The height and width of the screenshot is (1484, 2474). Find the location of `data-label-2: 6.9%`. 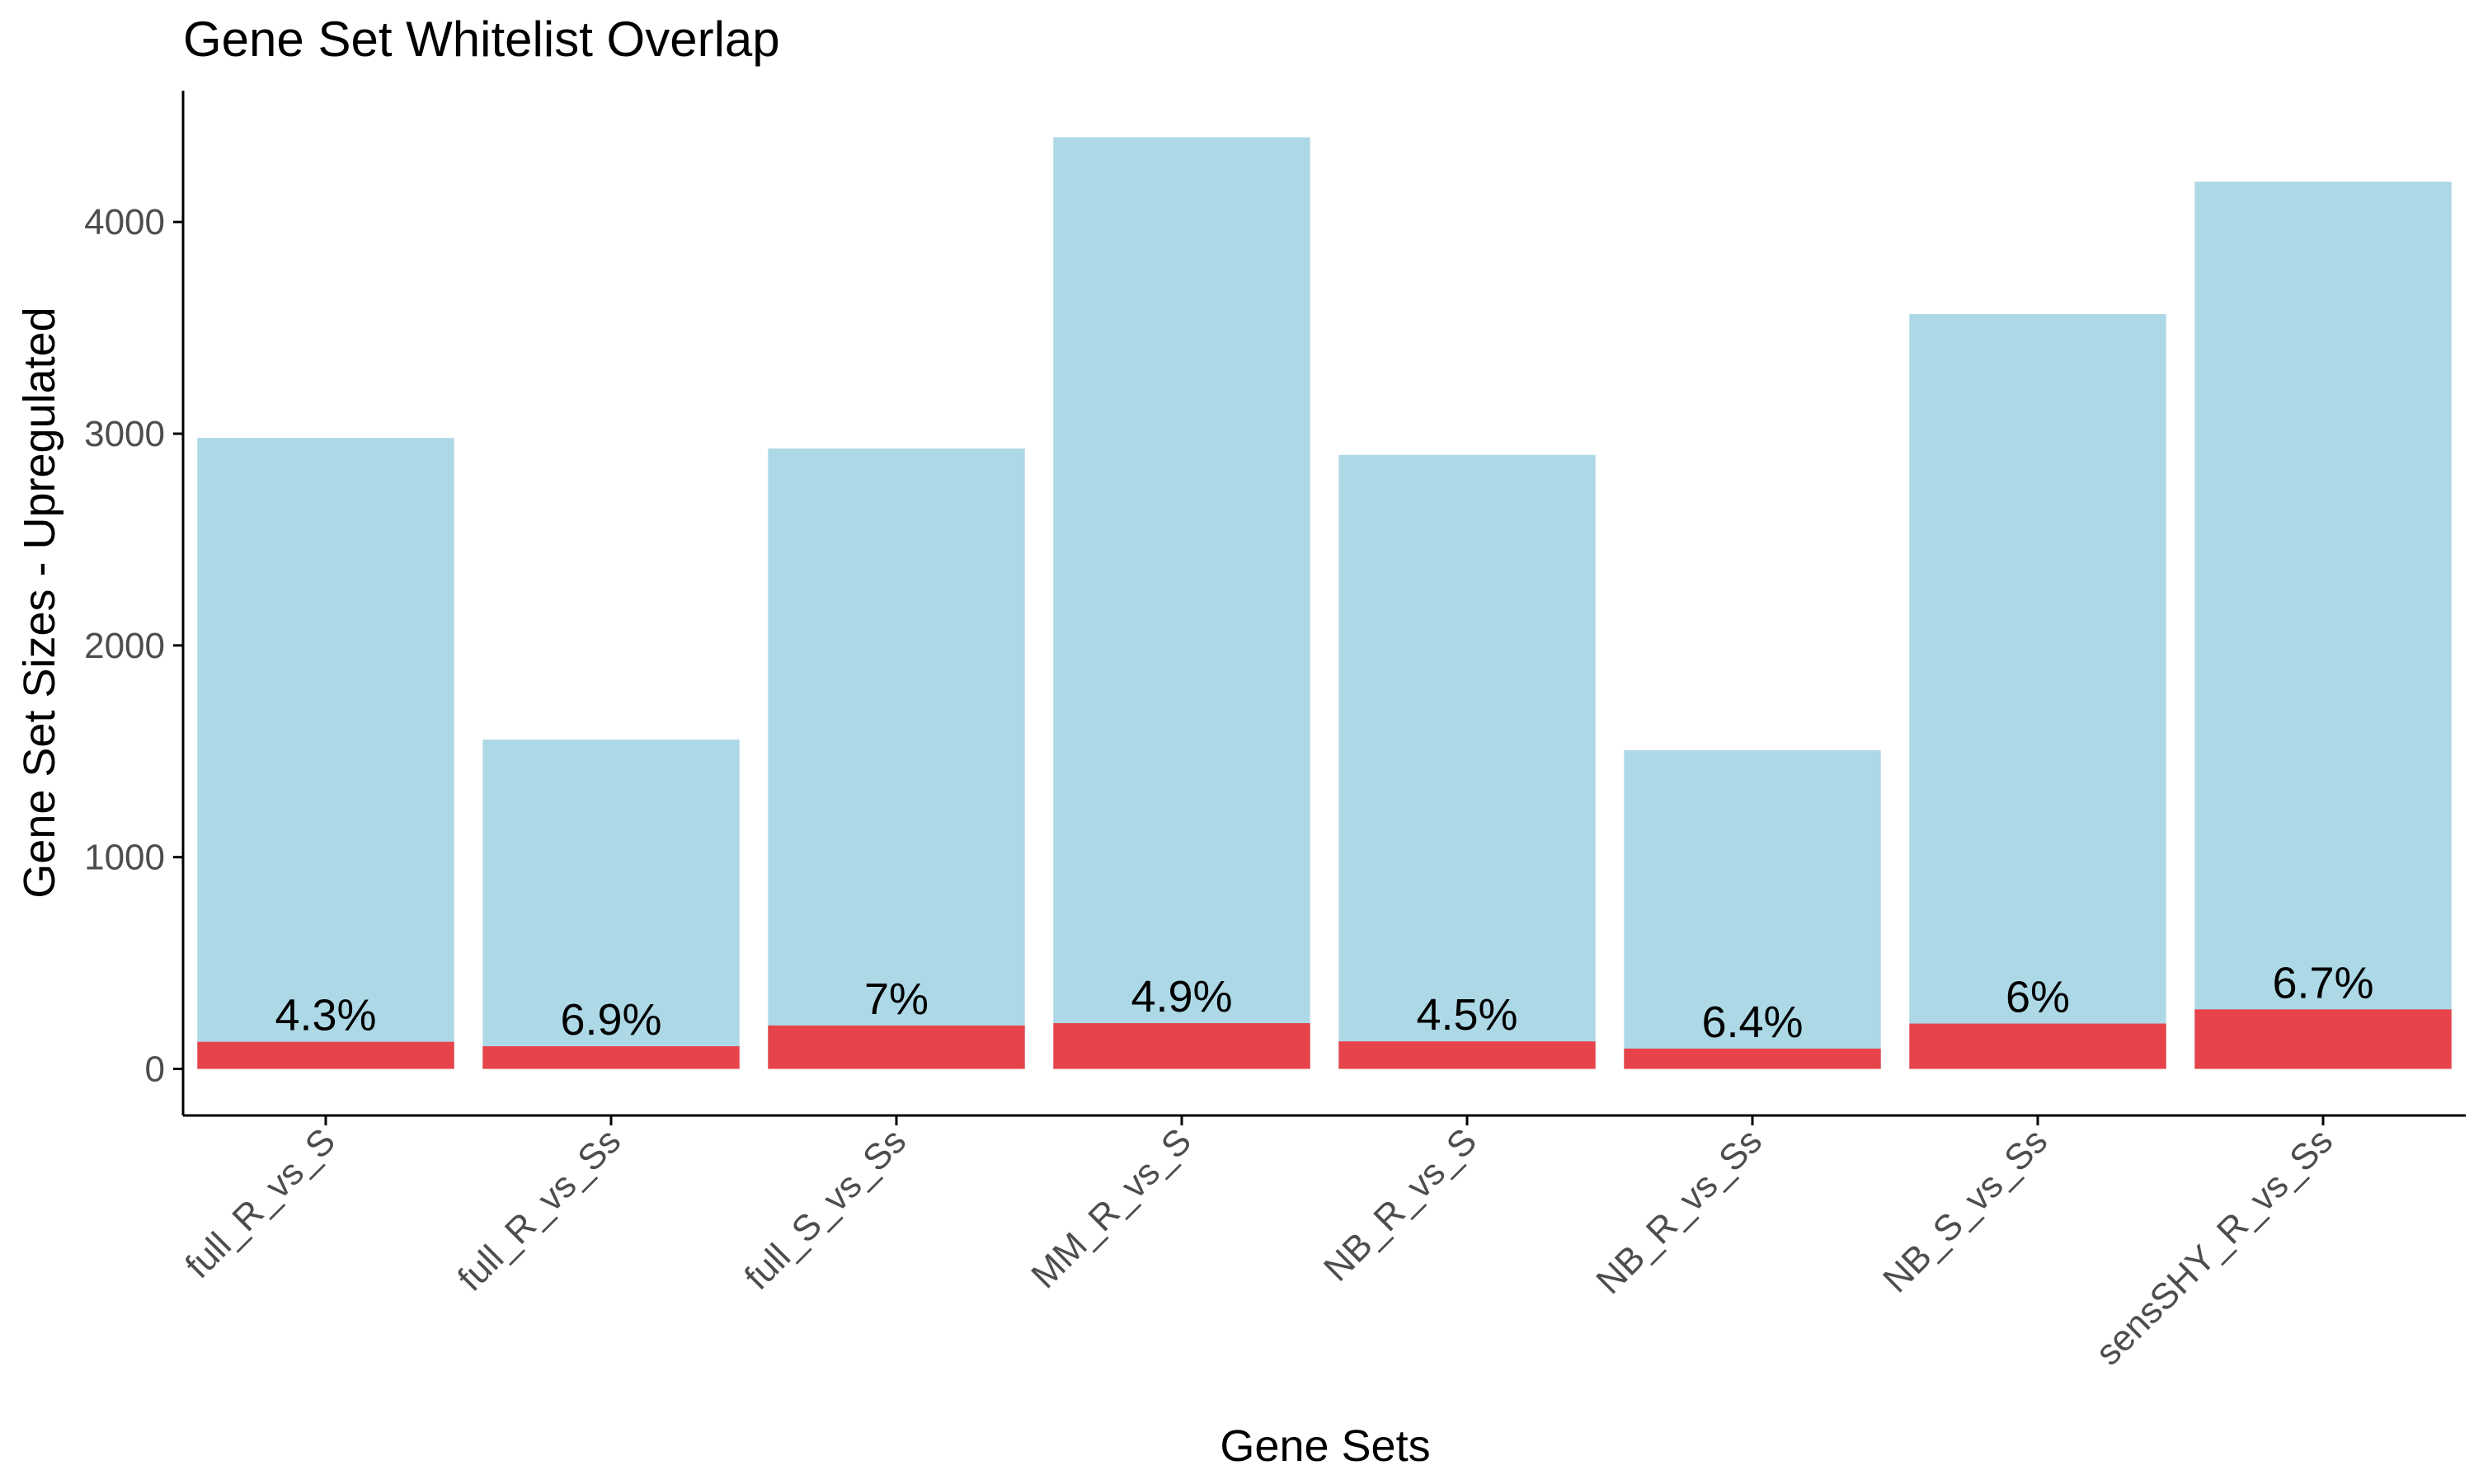

data-label-2: 6.9% is located at coordinates (610, 1020).